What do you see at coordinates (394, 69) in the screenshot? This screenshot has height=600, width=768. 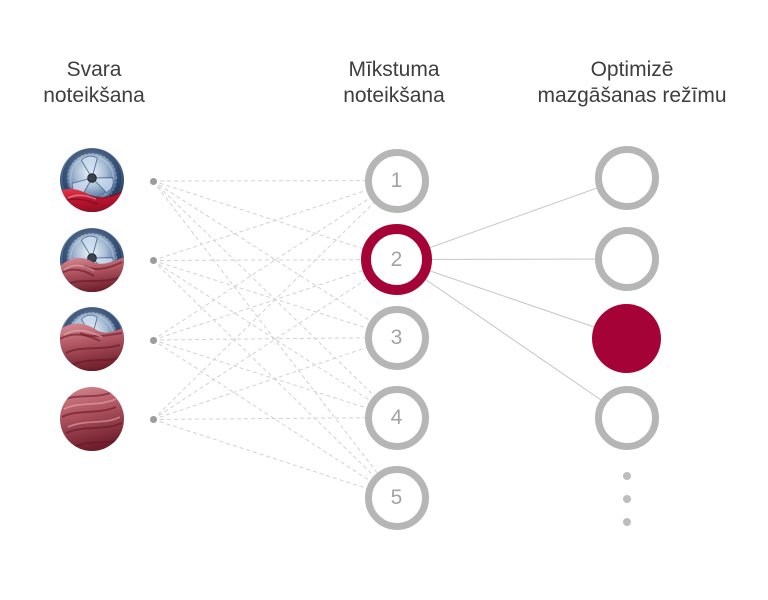 I see `title-line: Mīkstuma` at bounding box center [394, 69].